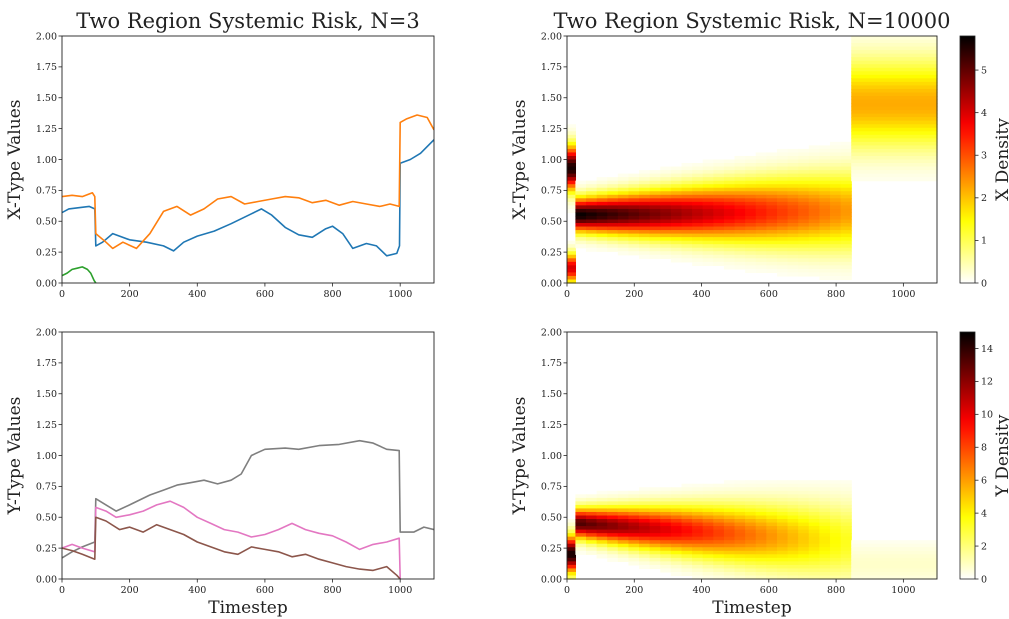 This screenshot has width=1009, height=619. What do you see at coordinates (46, 579) in the screenshot?
I see `y-tick-label: 0.00` at bounding box center [46, 579].